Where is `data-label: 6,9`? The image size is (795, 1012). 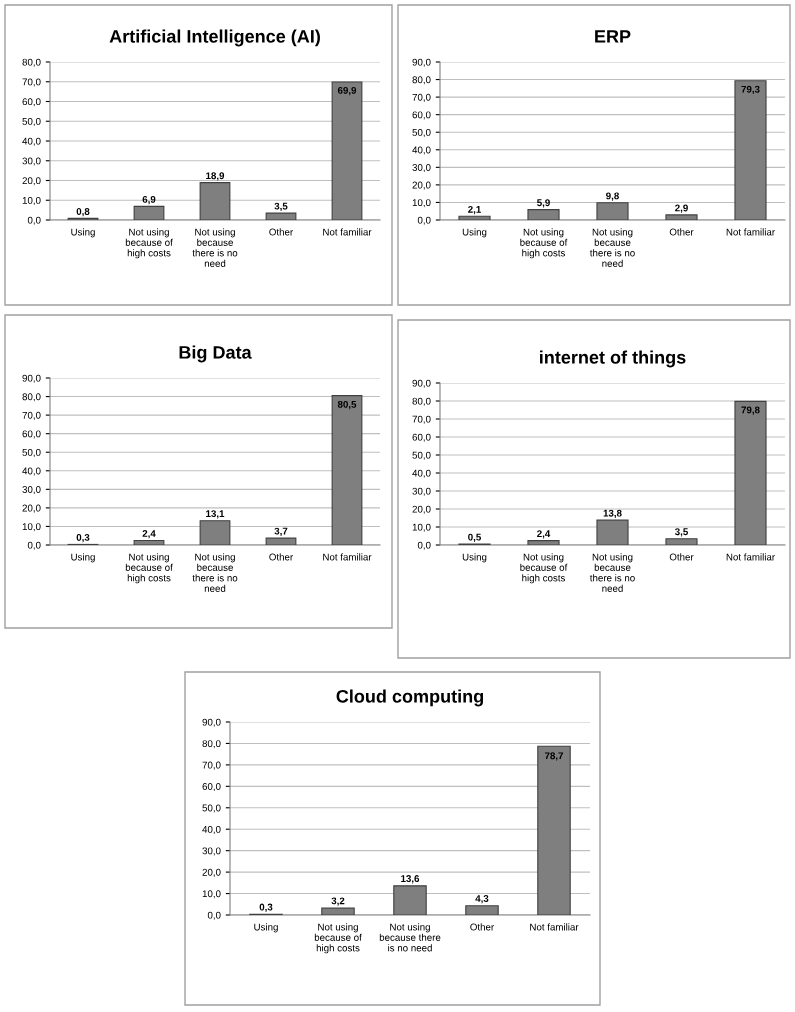
data-label: 6,9 is located at coordinates (149, 200).